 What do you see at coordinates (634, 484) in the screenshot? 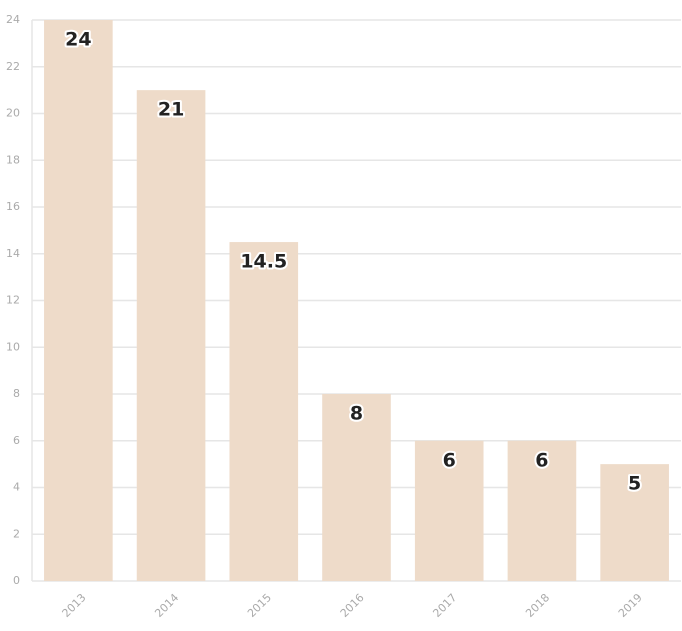
I see `value-label: 5` at bounding box center [634, 484].